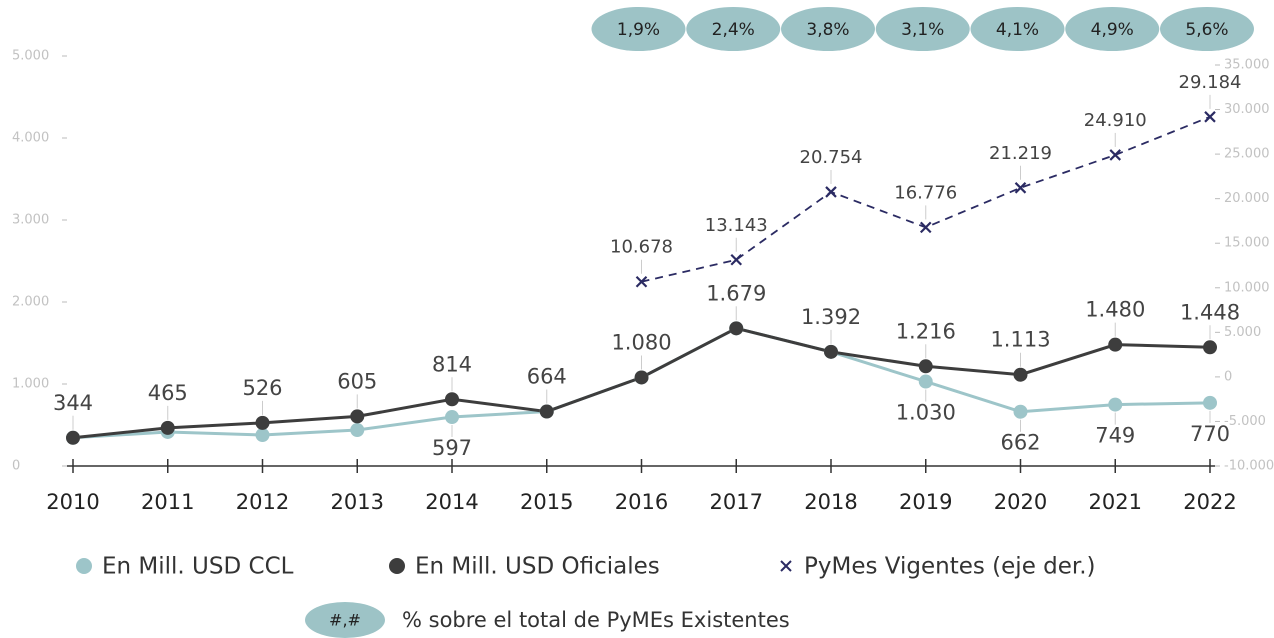 This screenshot has width=1274, height=638. I want to click on x-tick-label: 2020, so click(1020, 502).